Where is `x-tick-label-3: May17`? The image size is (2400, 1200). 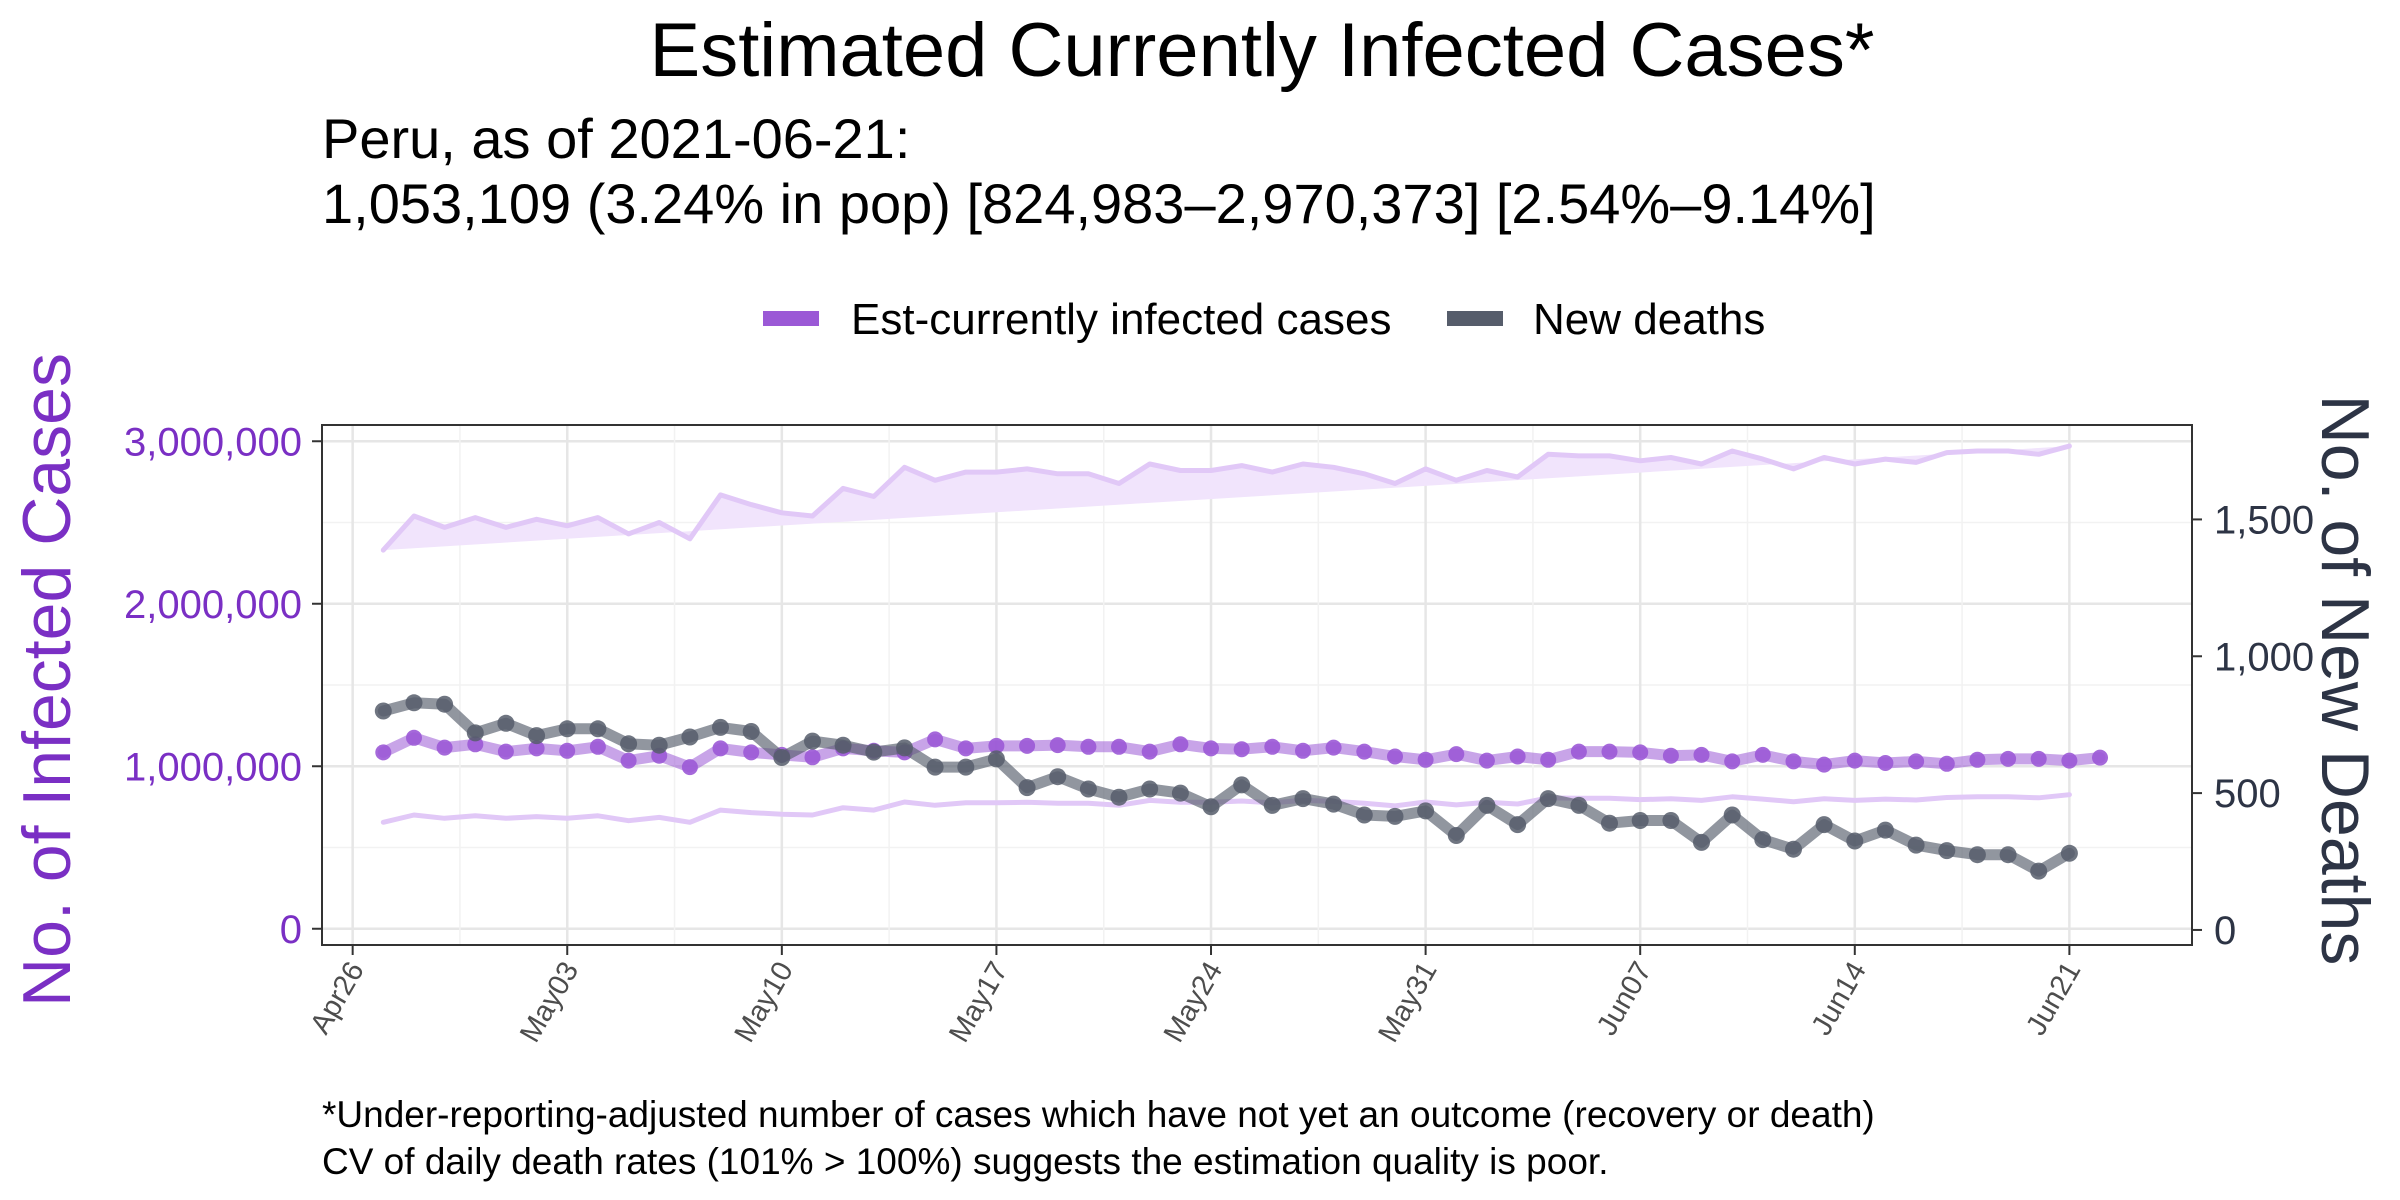 x-tick-label-3: May17 is located at coordinates (978, 1002).